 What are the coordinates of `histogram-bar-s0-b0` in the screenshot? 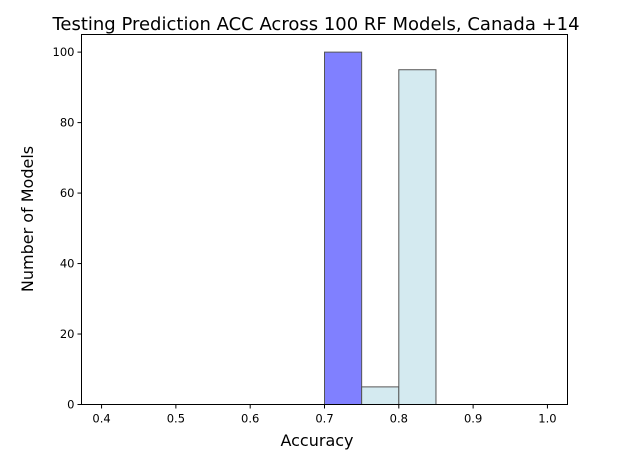 It's located at (343, 228).